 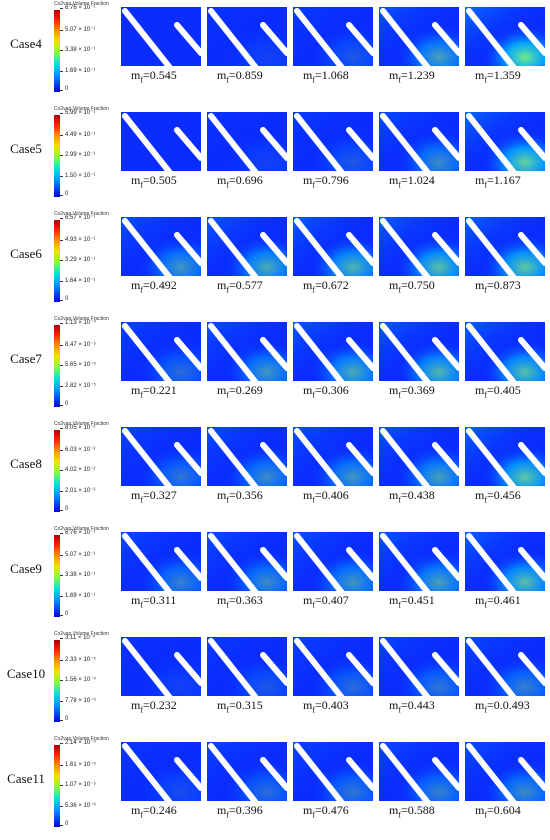 What do you see at coordinates (240, 811) in the screenshot?
I see `mass-flow-label: mf=0.396` at bounding box center [240, 811].